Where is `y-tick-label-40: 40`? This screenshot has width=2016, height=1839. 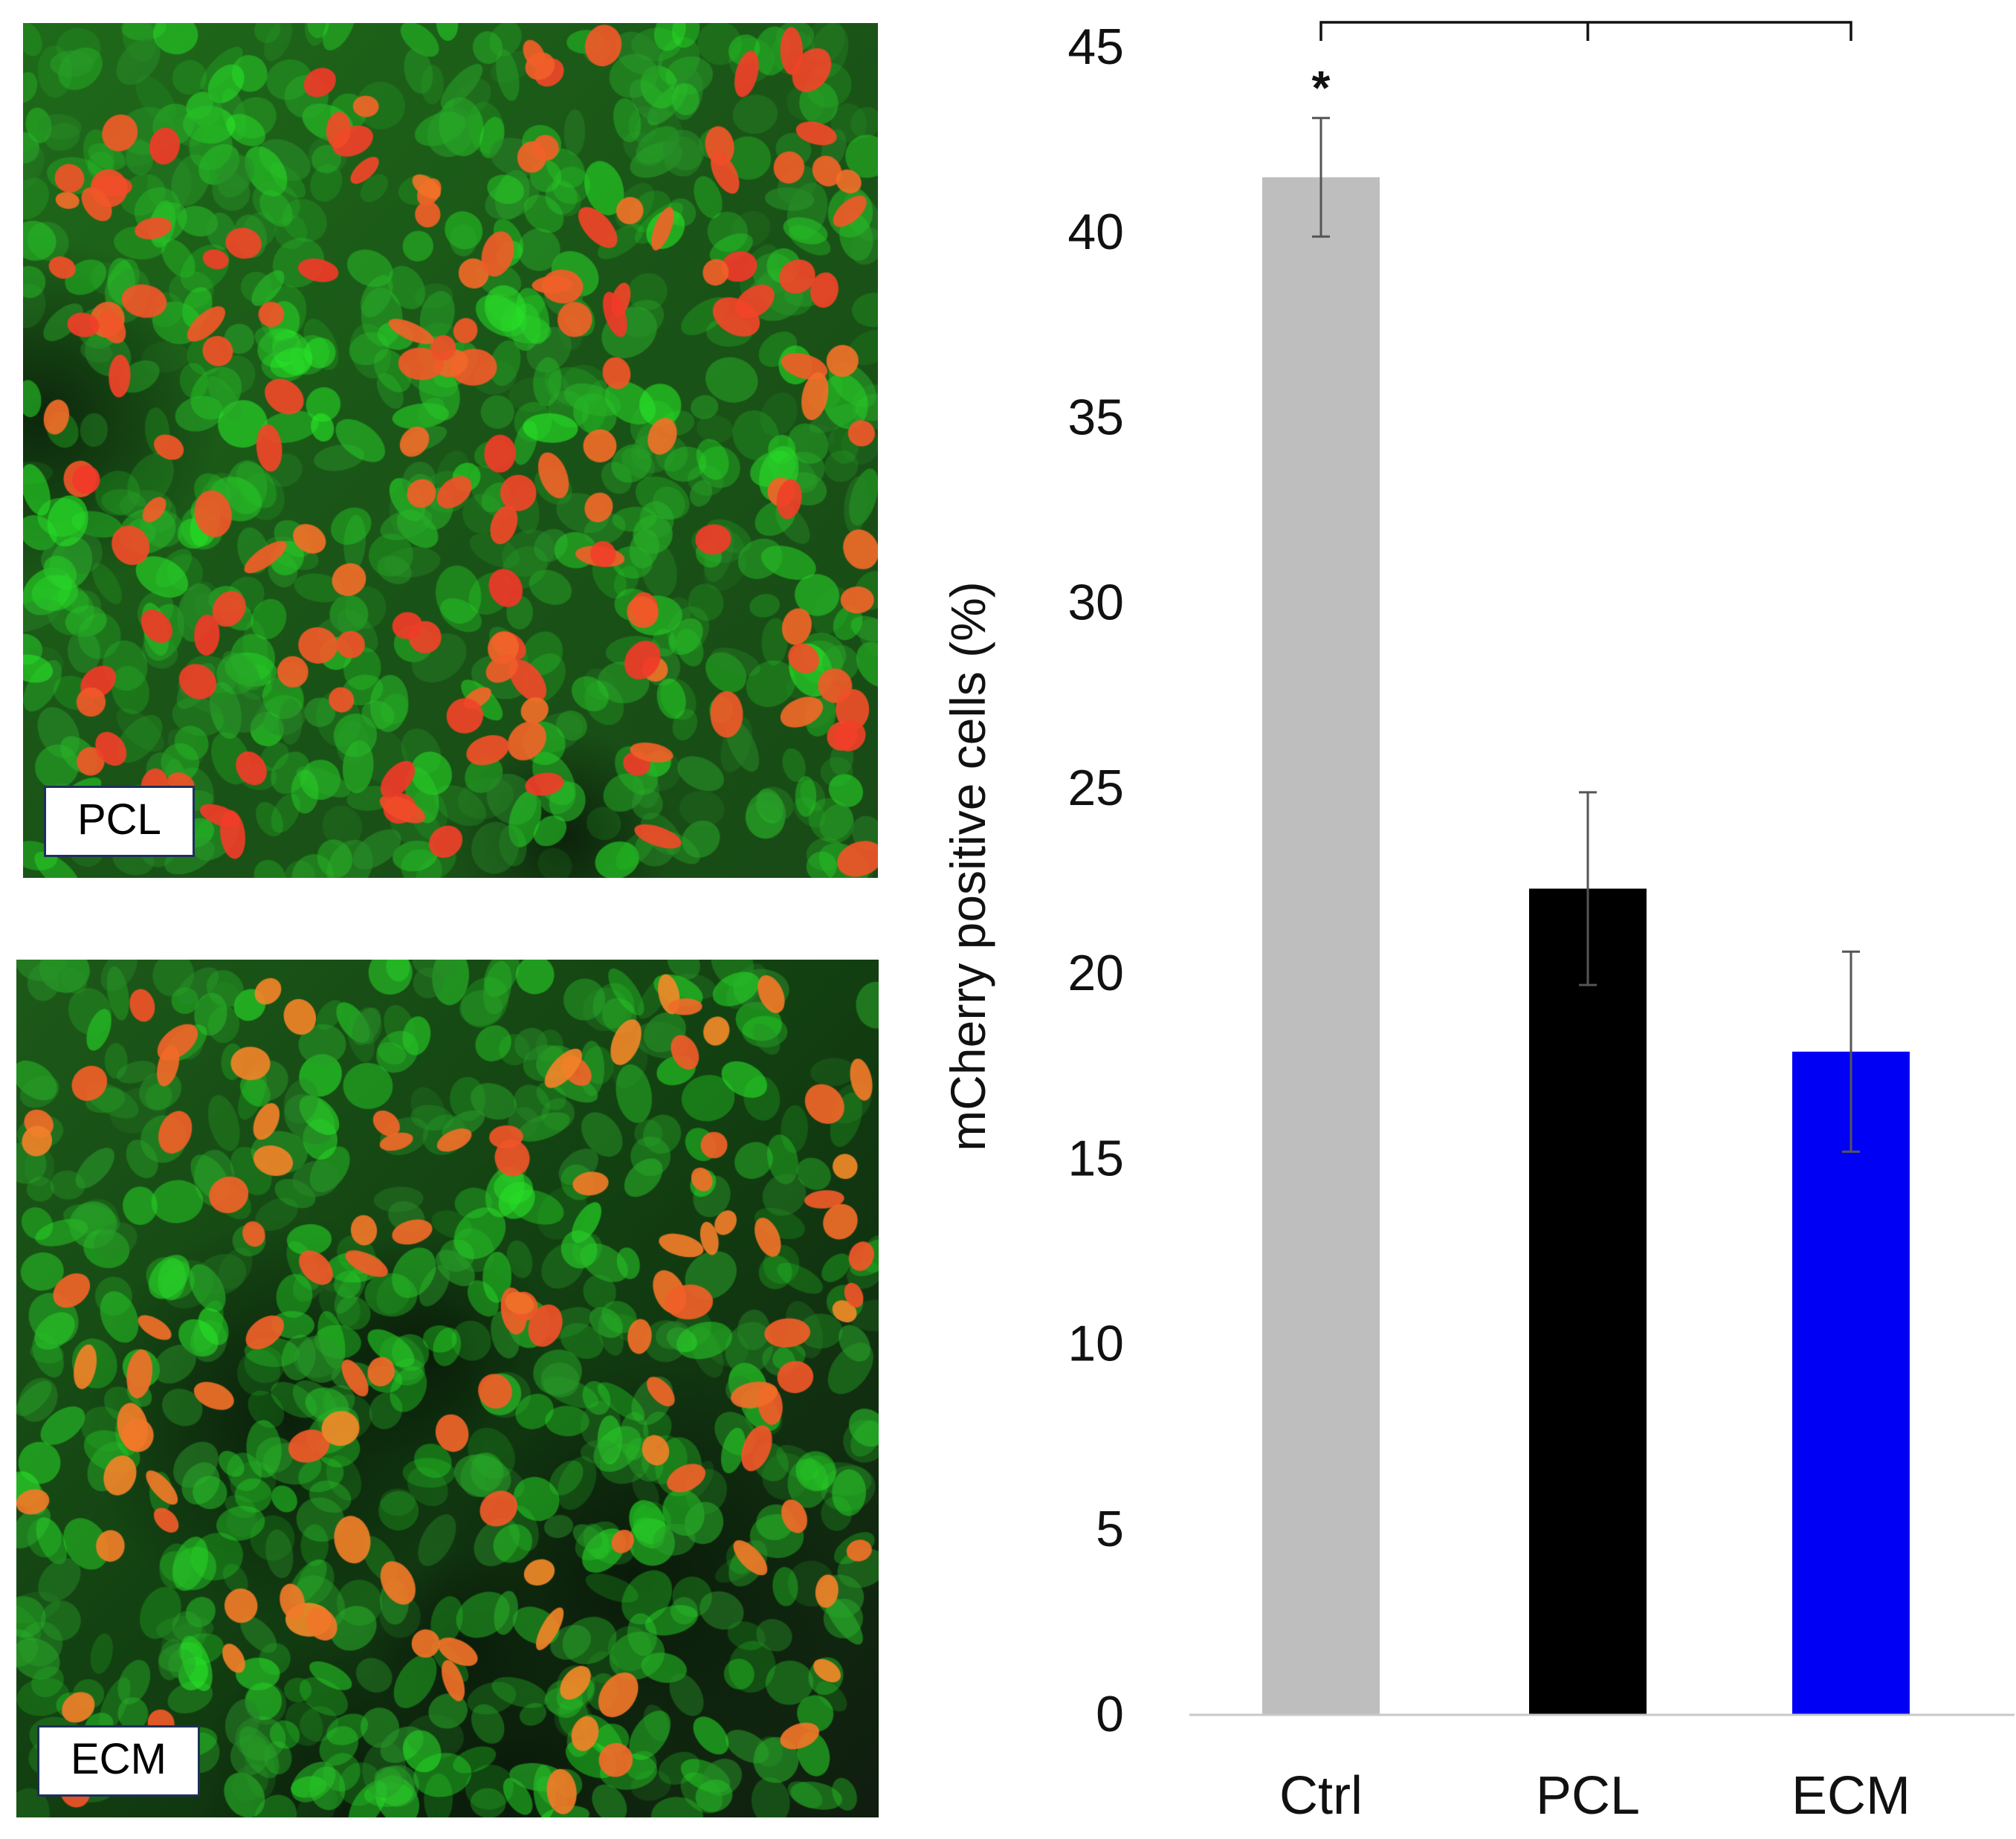 y-tick-label-40: 40 is located at coordinates (1096, 232).